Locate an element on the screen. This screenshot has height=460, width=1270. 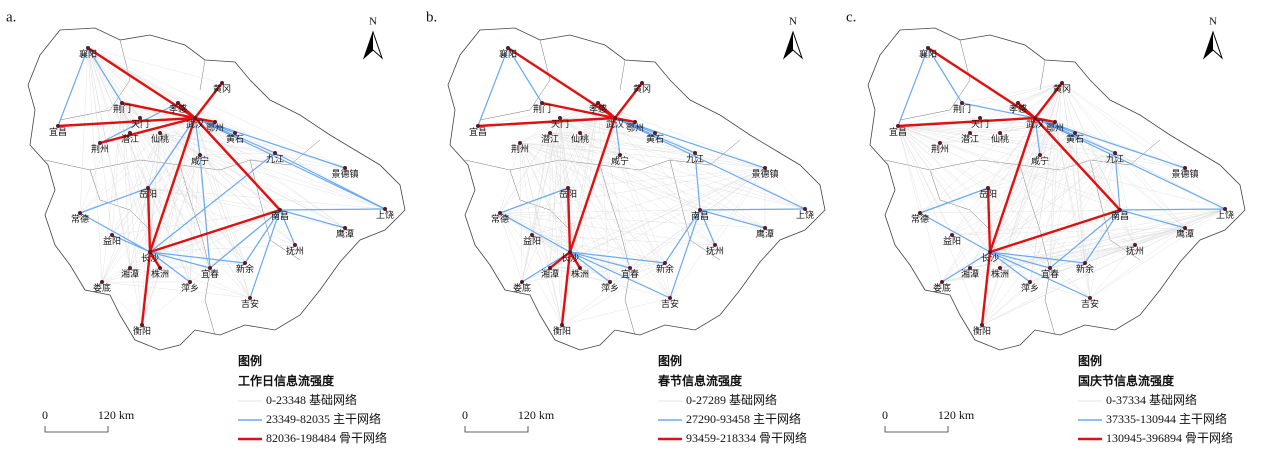
panel-label: c. is located at coordinates (851, 17).